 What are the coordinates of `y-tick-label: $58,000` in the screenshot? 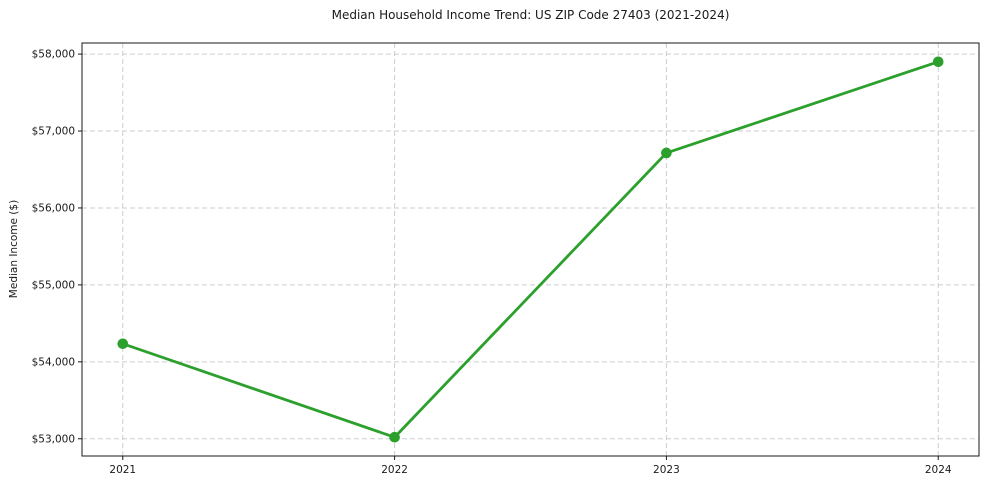 It's located at (53, 55).